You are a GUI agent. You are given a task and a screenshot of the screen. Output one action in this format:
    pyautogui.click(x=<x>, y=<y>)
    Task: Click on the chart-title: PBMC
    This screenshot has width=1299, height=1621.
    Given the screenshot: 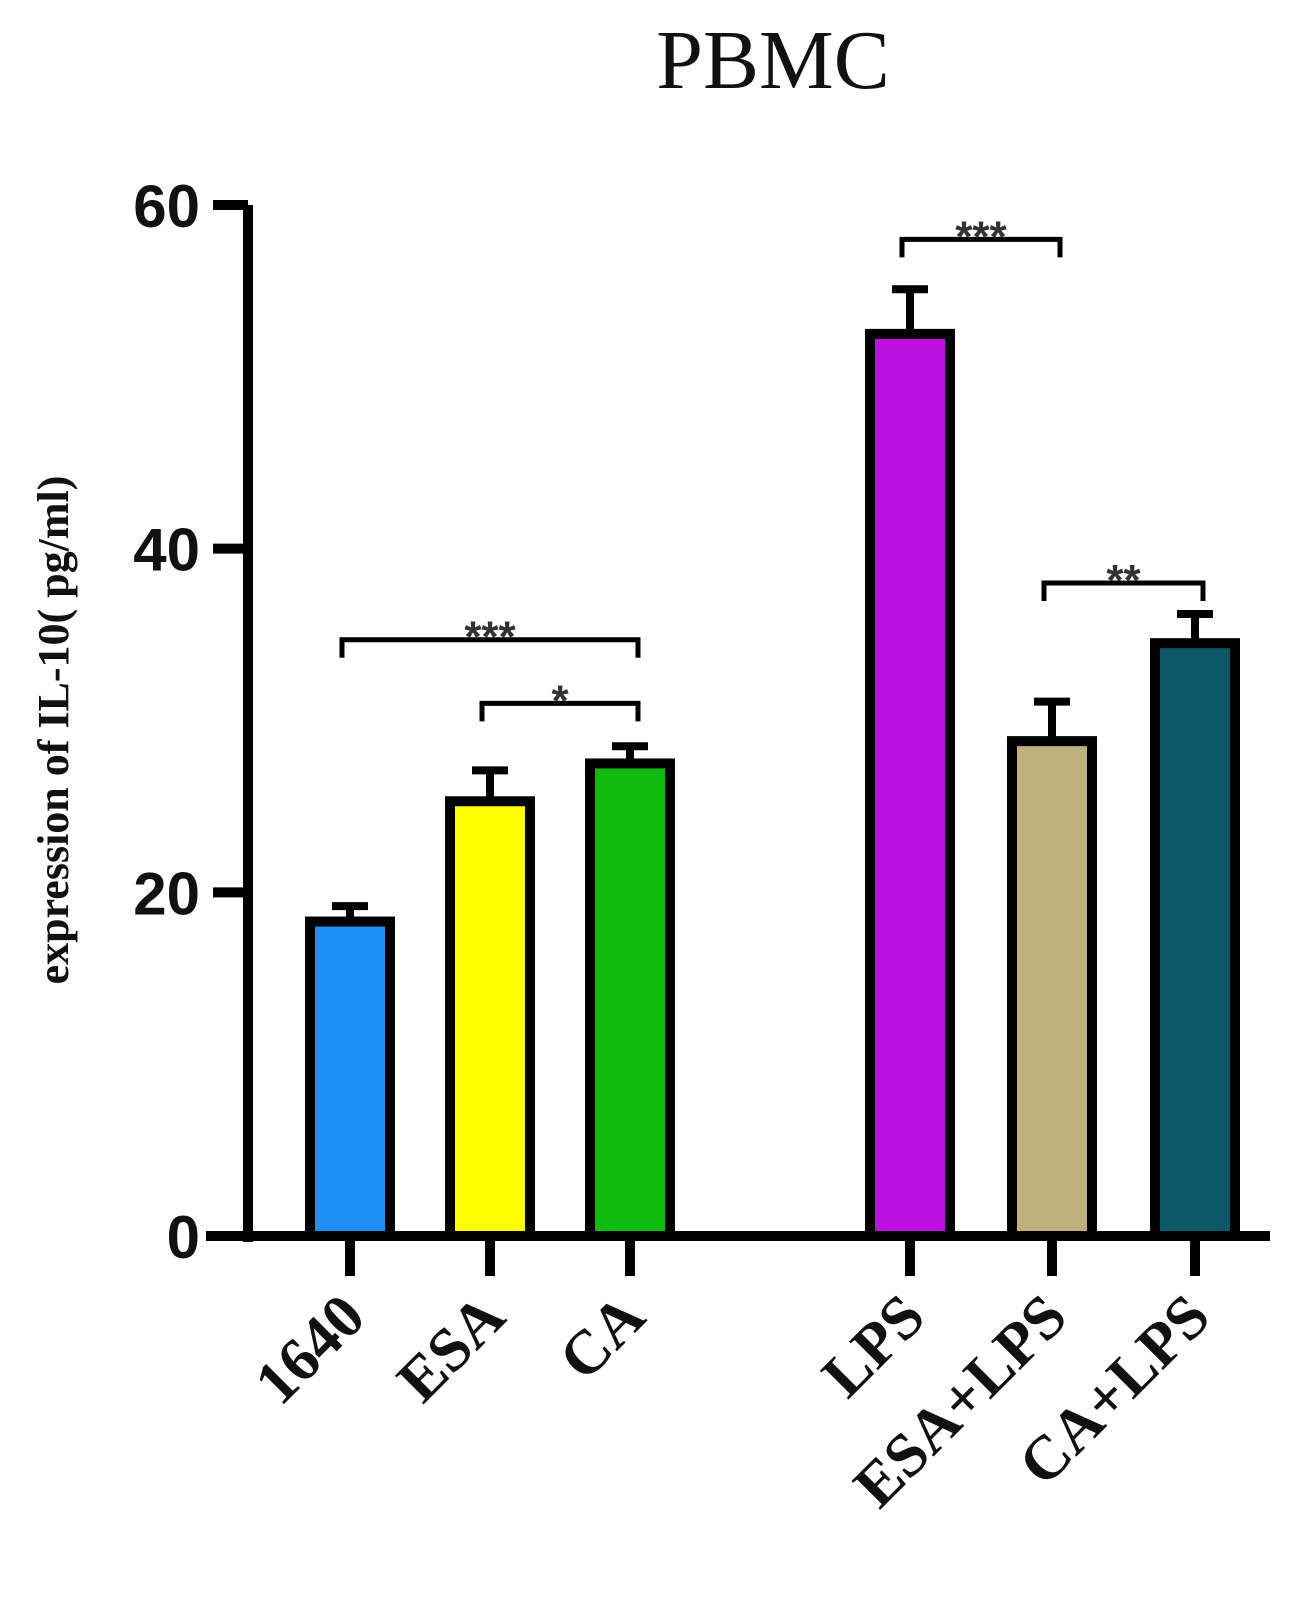 What is the action you would take?
    pyautogui.click(x=772, y=60)
    